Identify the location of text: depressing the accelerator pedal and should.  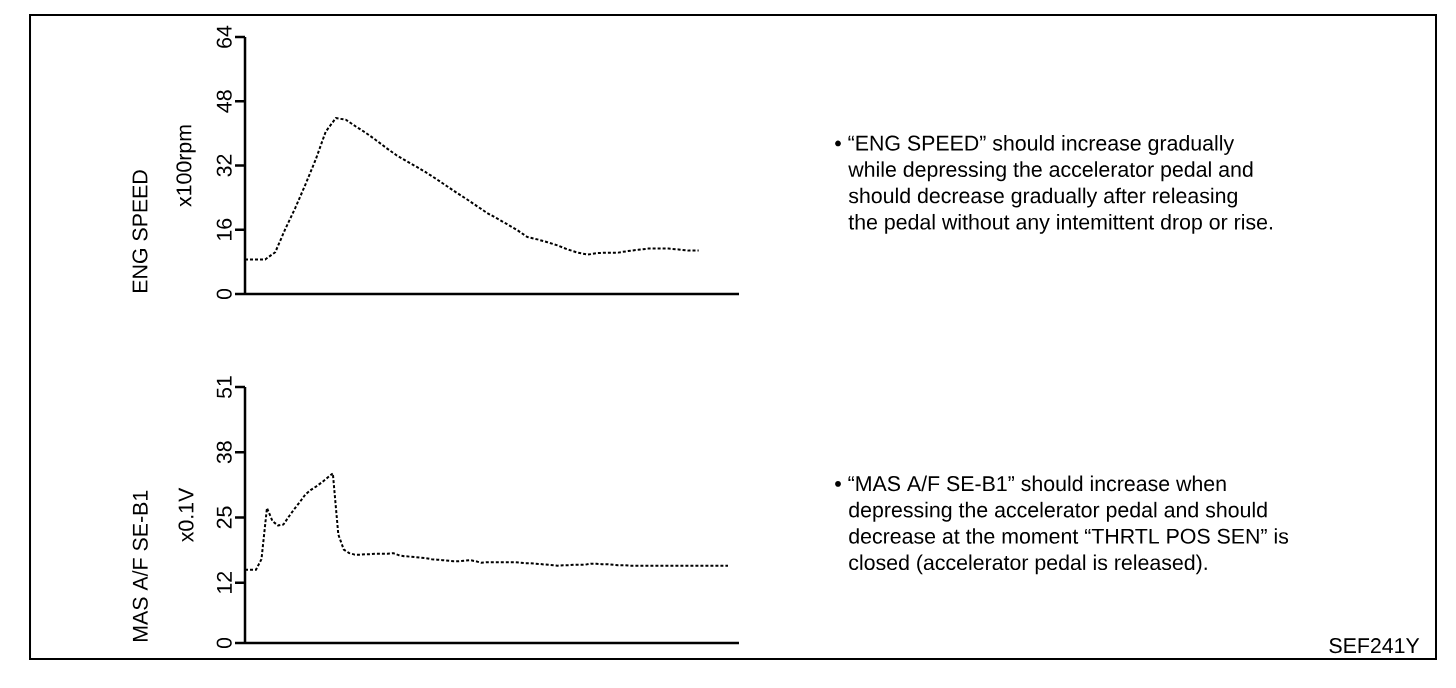
(1058, 511).